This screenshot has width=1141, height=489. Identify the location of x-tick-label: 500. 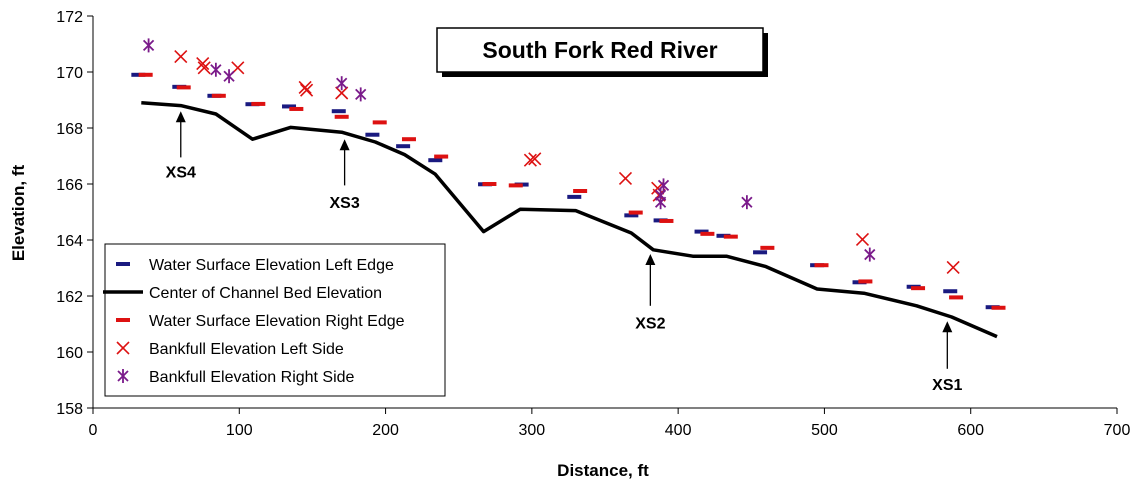
(824, 430).